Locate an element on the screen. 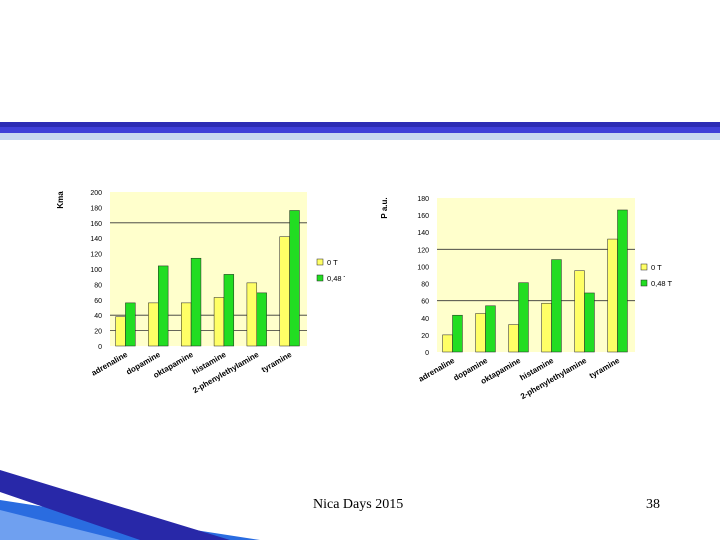  c0-y-tick-label: 60 is located at coordinates (98, 301).